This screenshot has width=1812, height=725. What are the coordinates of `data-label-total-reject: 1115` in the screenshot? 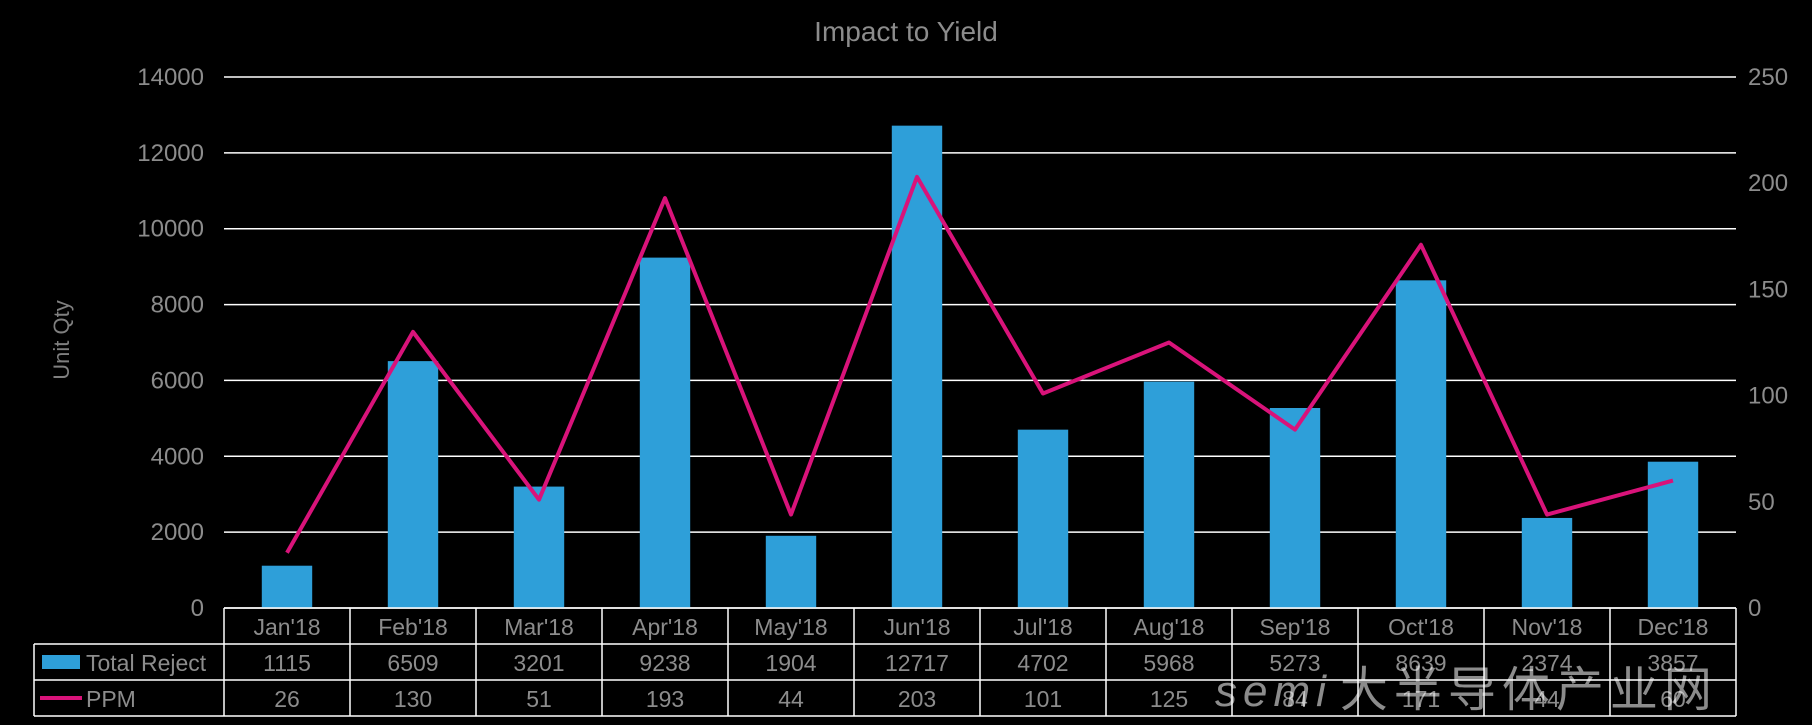 It's located at (287, 663).